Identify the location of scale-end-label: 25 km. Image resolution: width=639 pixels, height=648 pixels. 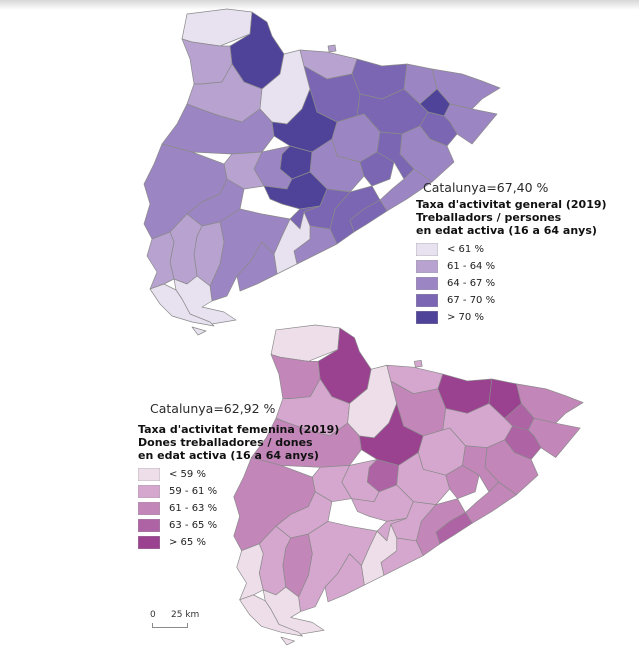
(185, 615).